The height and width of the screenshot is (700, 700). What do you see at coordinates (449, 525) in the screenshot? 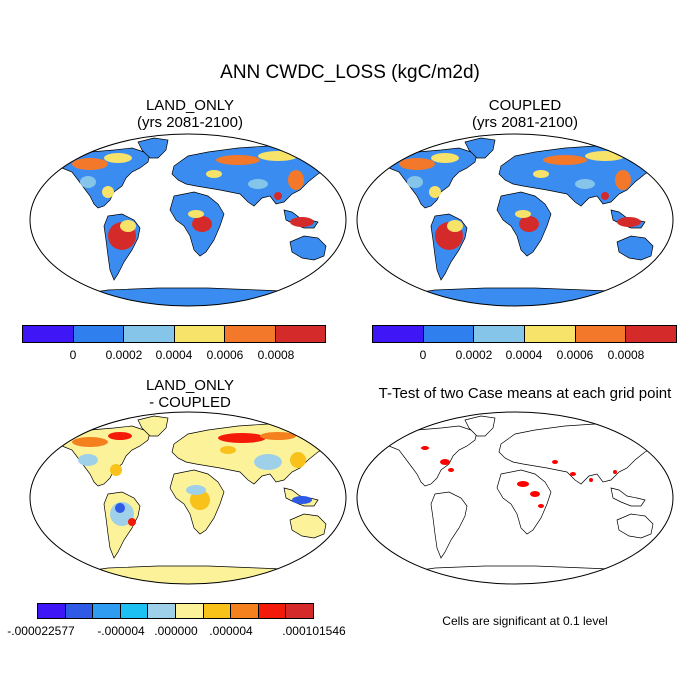
I see `land-southAmerica` at bounding box center [449, 525].